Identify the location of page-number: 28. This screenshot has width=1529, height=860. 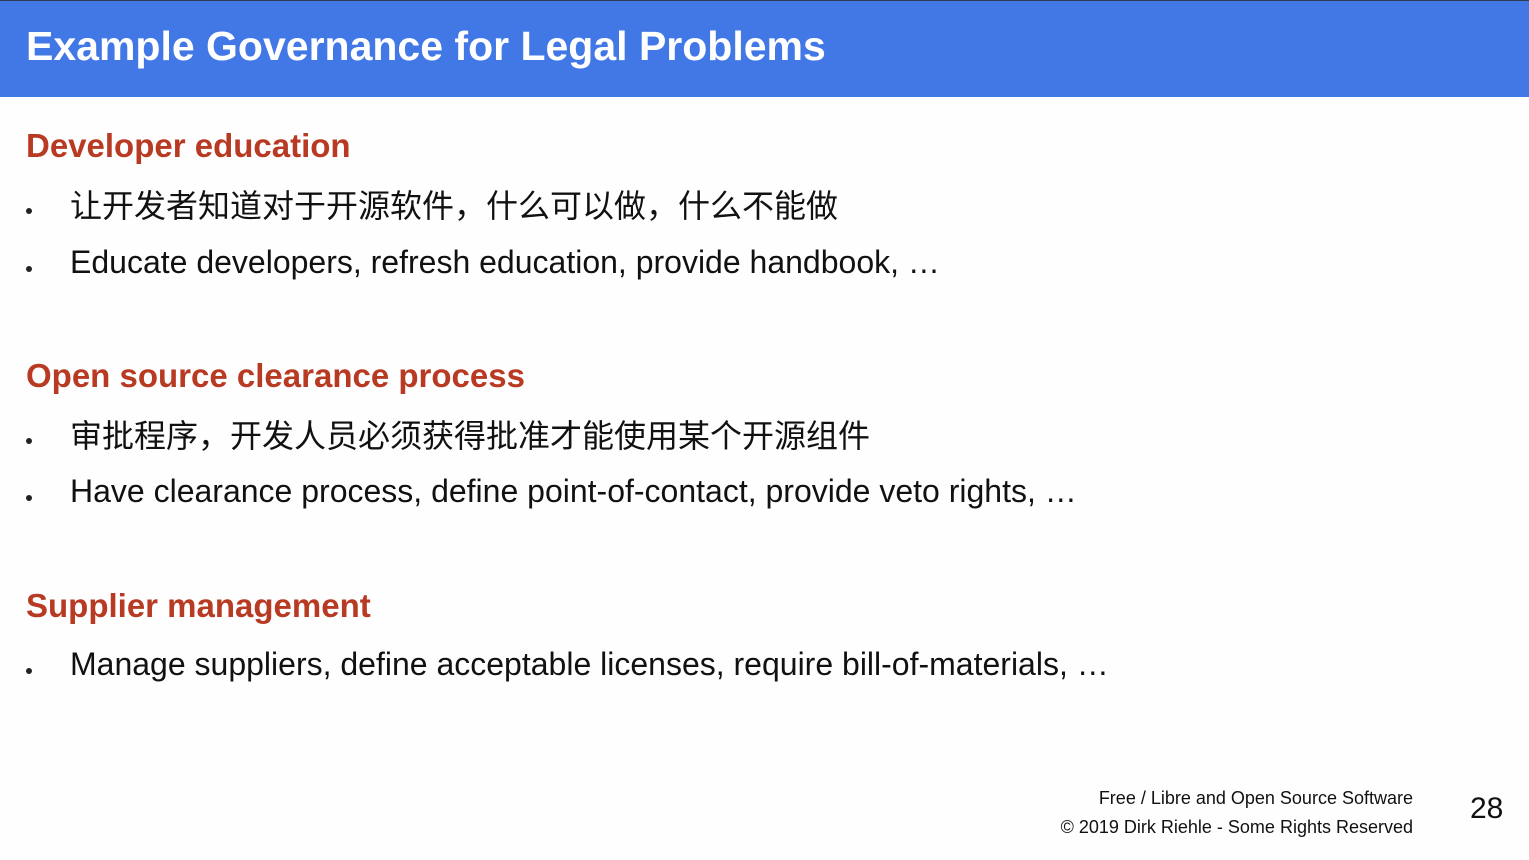
(1487, 808).